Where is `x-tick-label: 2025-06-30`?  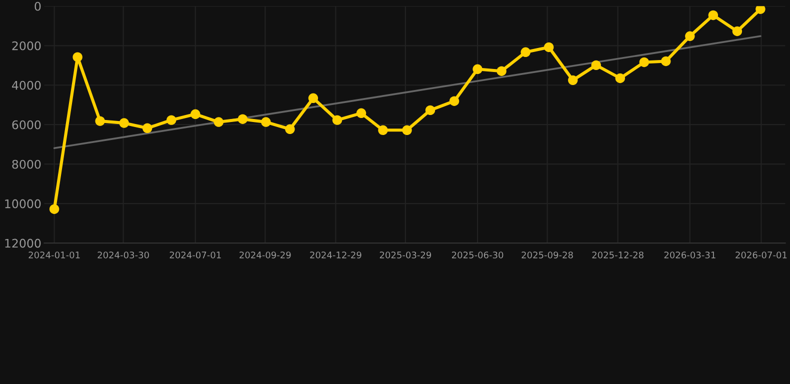 x-tick-label: 2025-06-30 is located at coordinates (478, 255).